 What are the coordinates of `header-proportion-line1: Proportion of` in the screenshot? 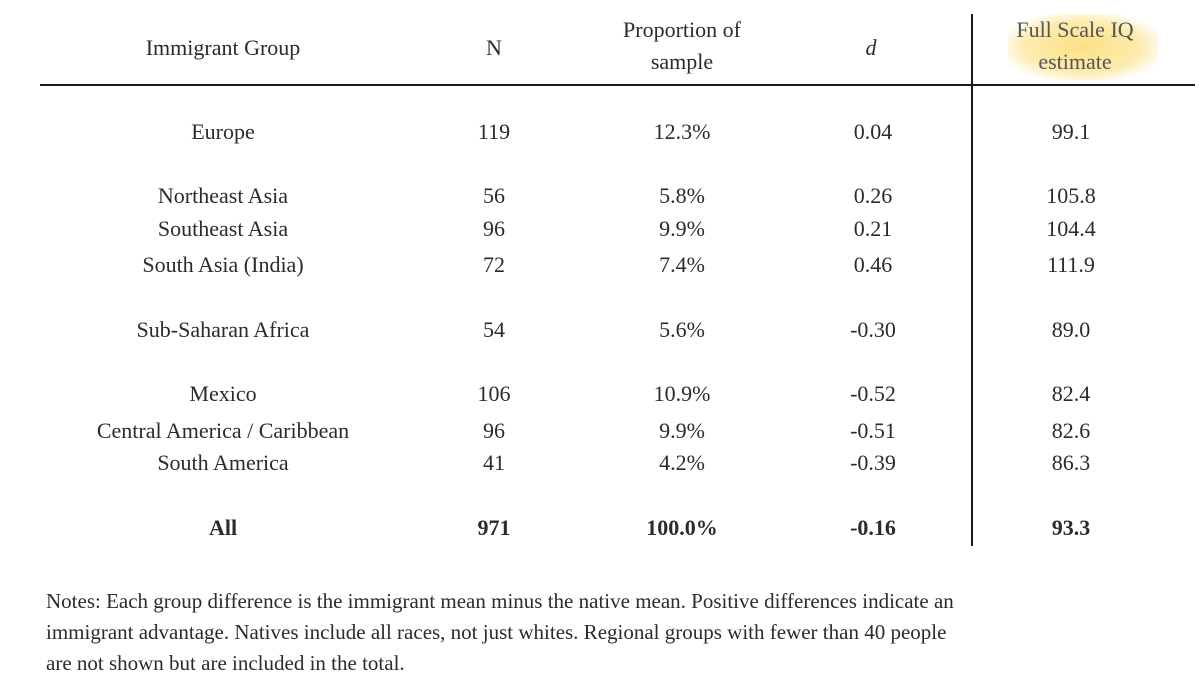 It's located at (682, 29).